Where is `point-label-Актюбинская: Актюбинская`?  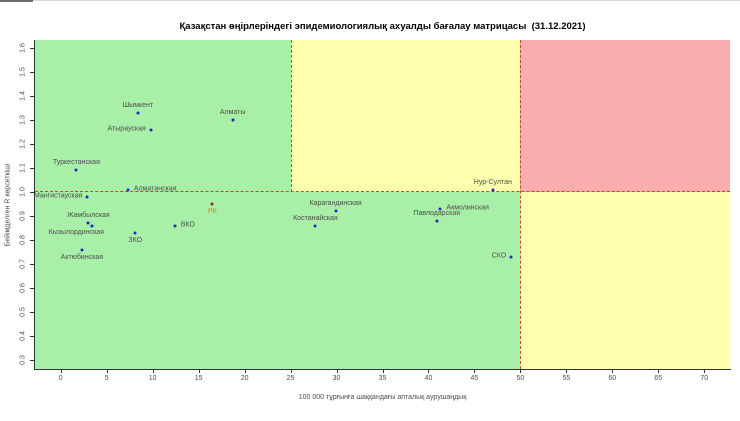
point-label-Актюбинская: Актюбинская is located at coordinates (82, 257).